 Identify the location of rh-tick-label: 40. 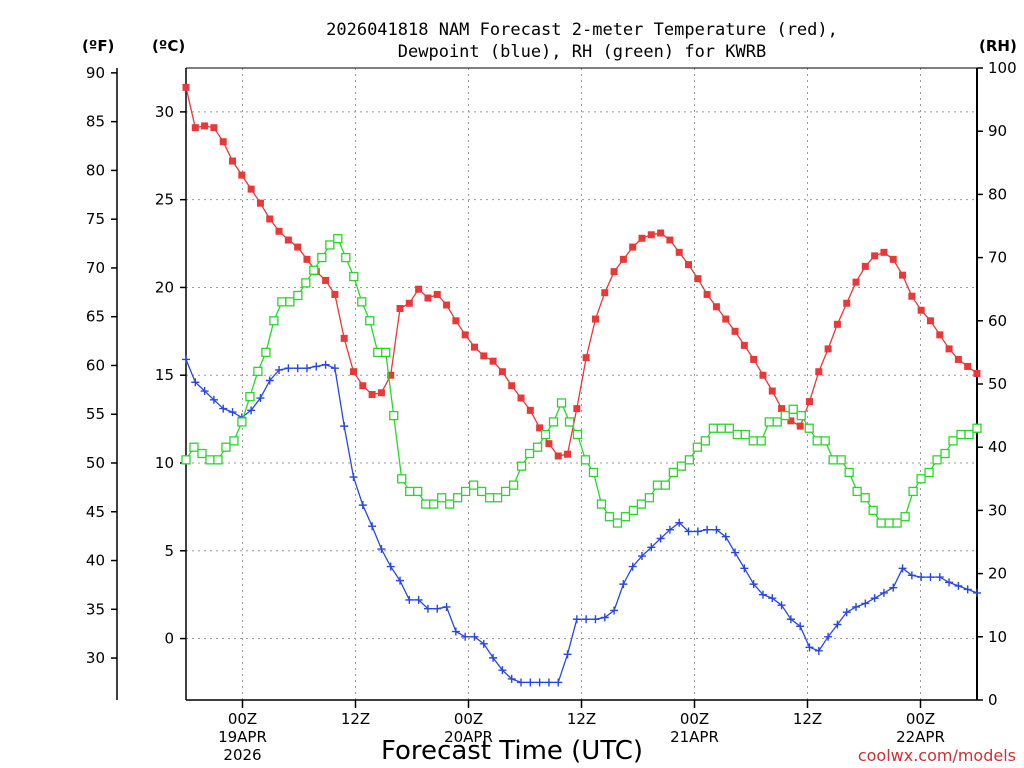
(997, 447).